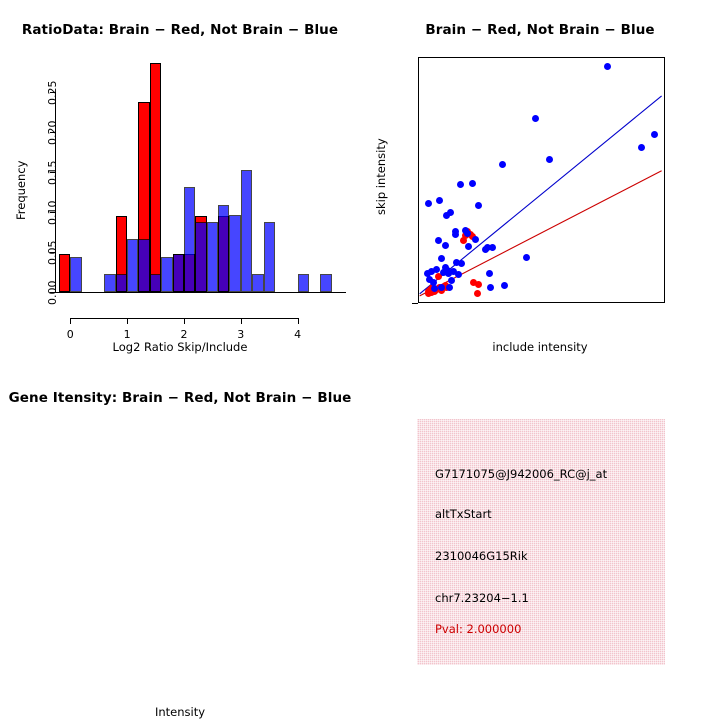 The image size is (720, 720). I want to click on x-tick-label: 2, so click(184, 334).